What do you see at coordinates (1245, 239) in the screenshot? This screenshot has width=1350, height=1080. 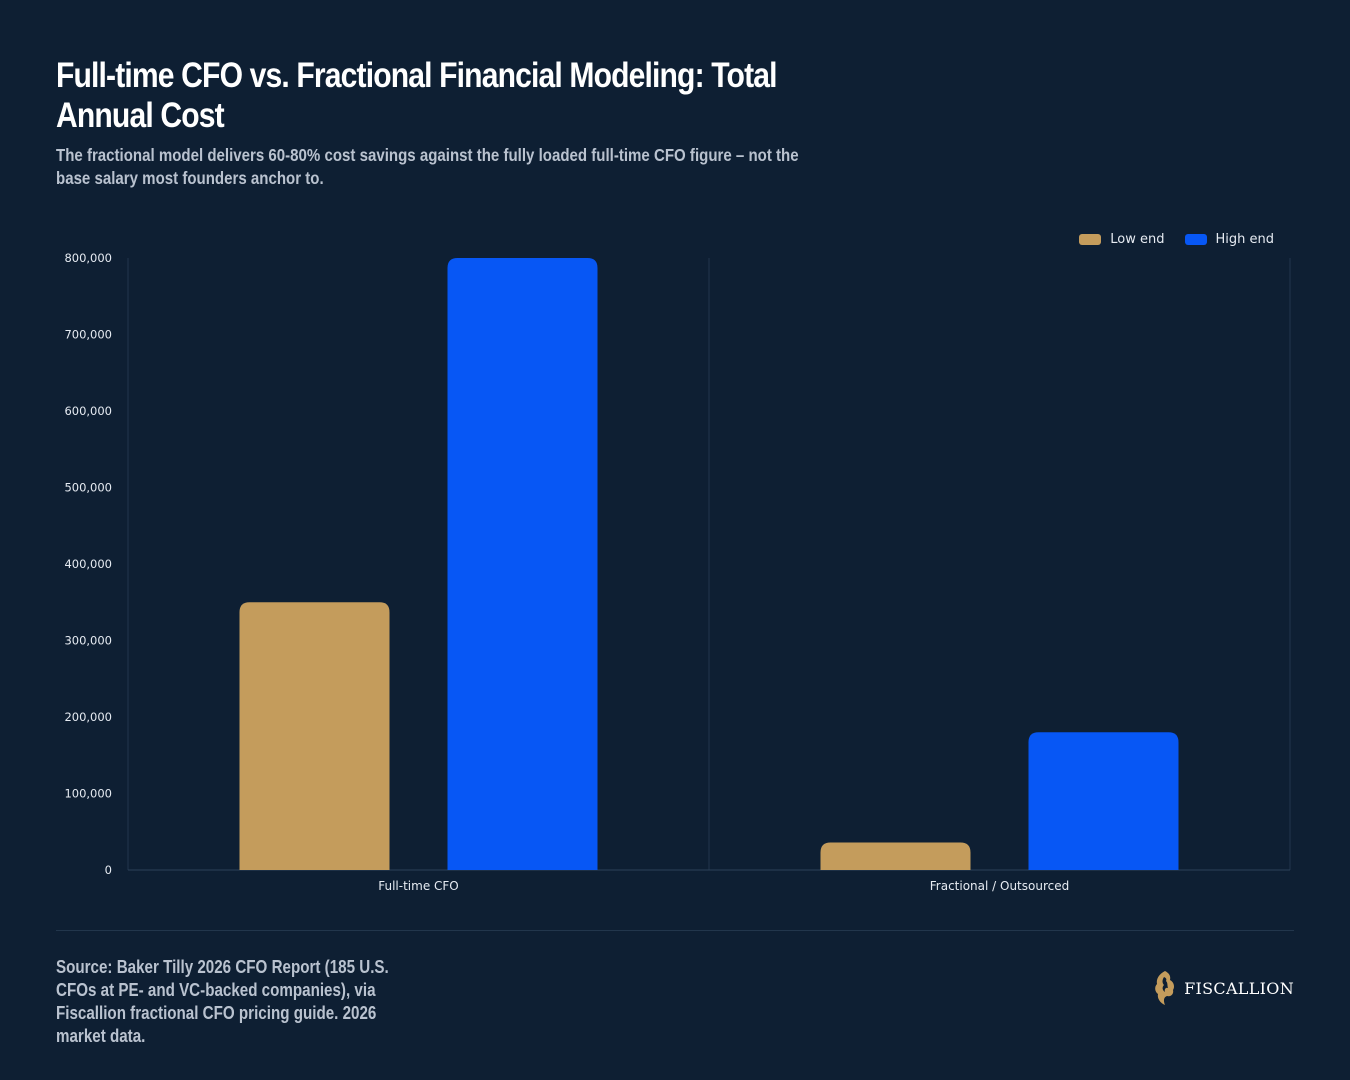 I see `legend-label-high: High end` at bounding box center [1245, 239].